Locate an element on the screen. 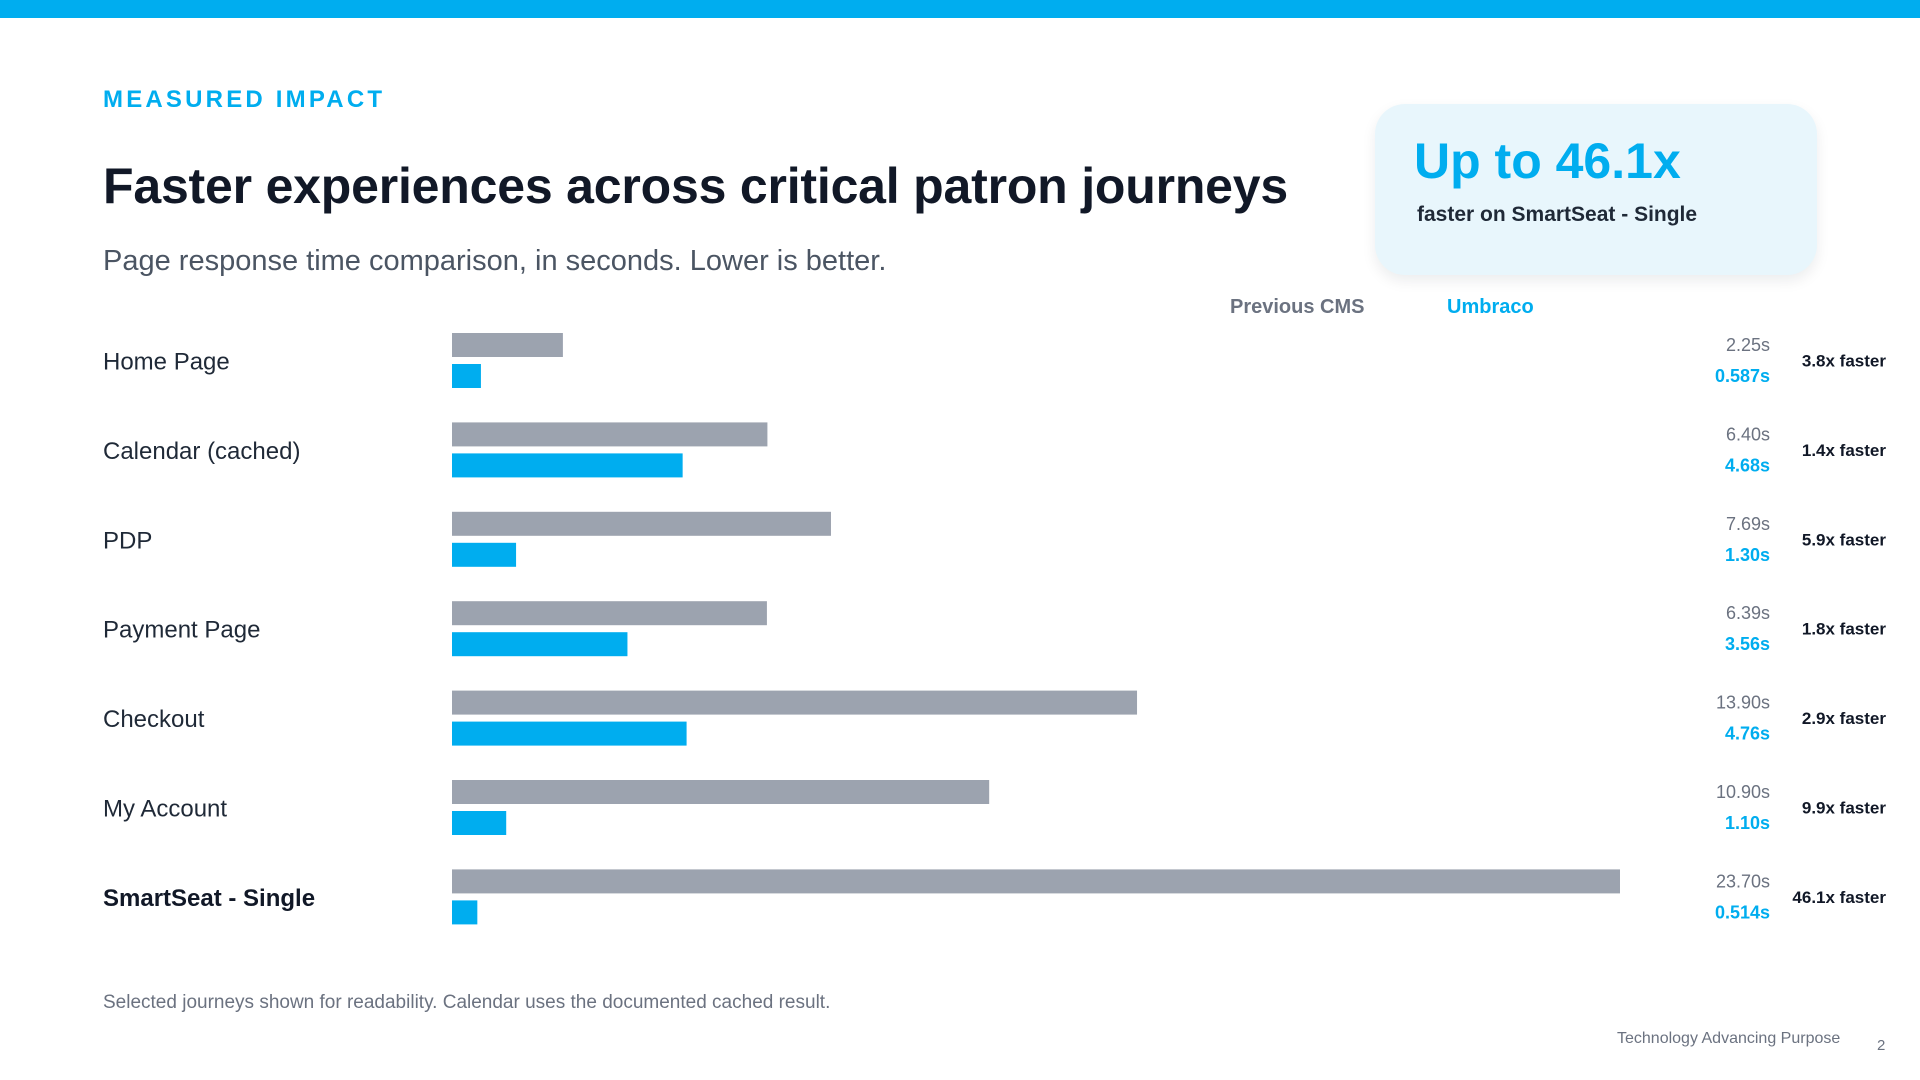  row-label-smartseat-single: SmartSeat - Single is located at coordinates (209, 898).